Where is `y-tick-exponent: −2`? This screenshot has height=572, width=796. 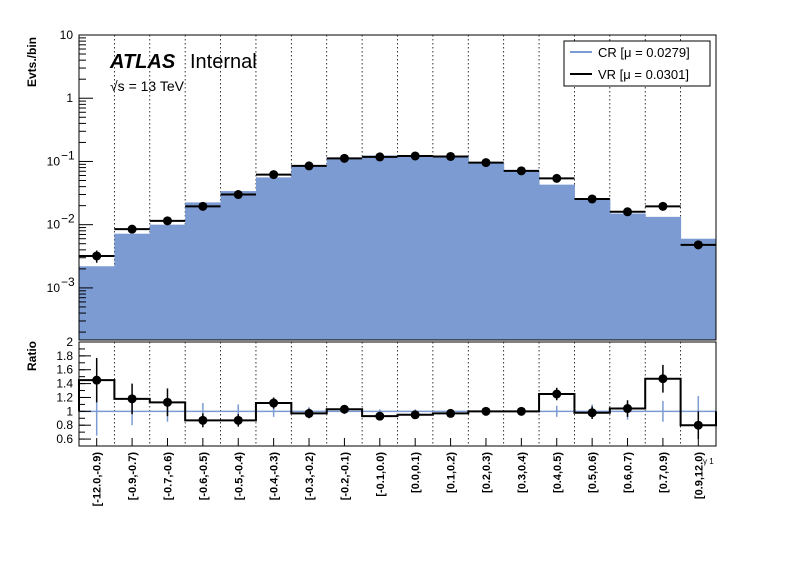
y-tick-exponent: −2 is located at coordinates (68, 219).